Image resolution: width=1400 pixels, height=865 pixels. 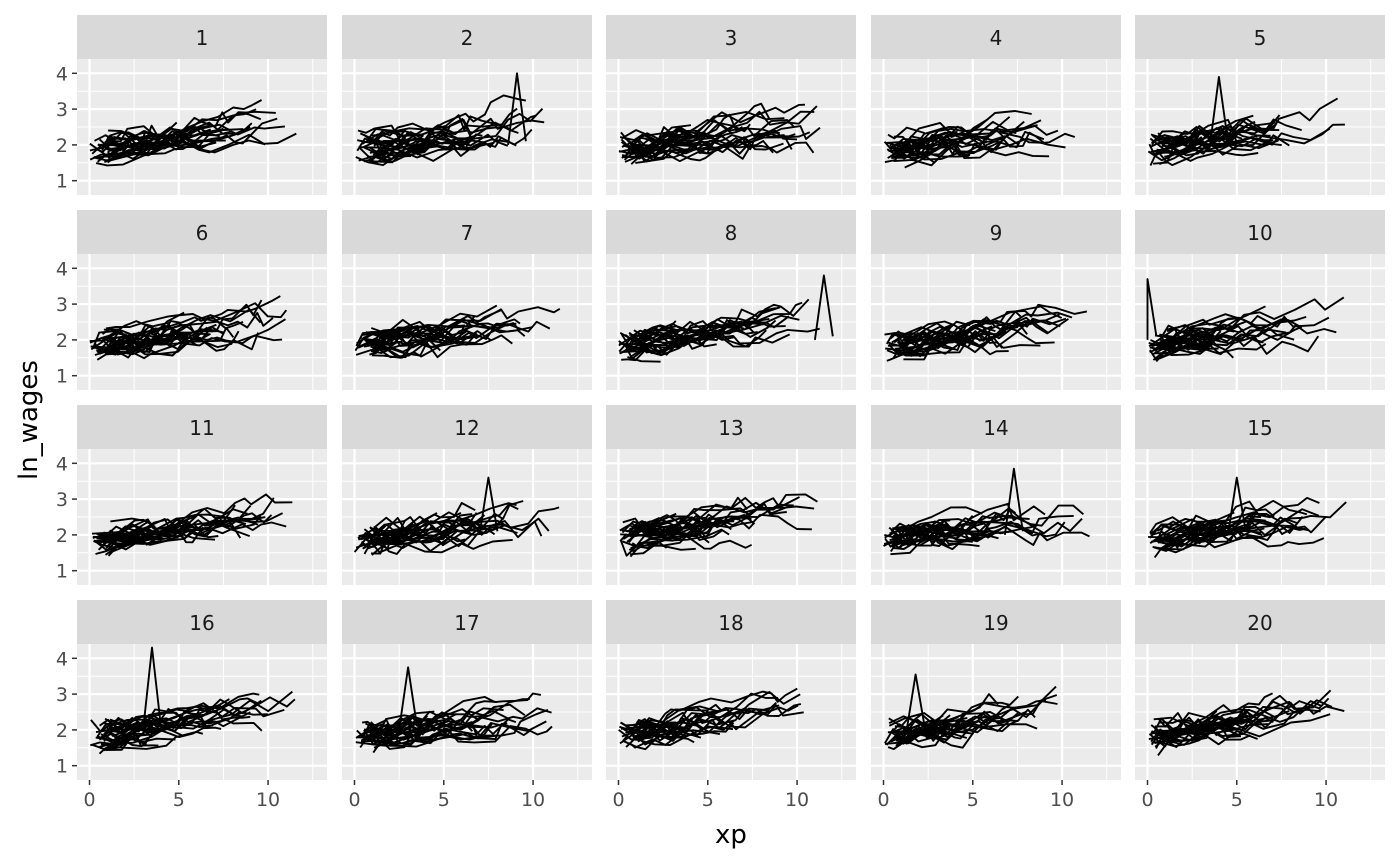 What do you see at coordinates (996, 300) in the screenshot?
I see `facet-panel-9: 9` at bounding box center [996, 300].